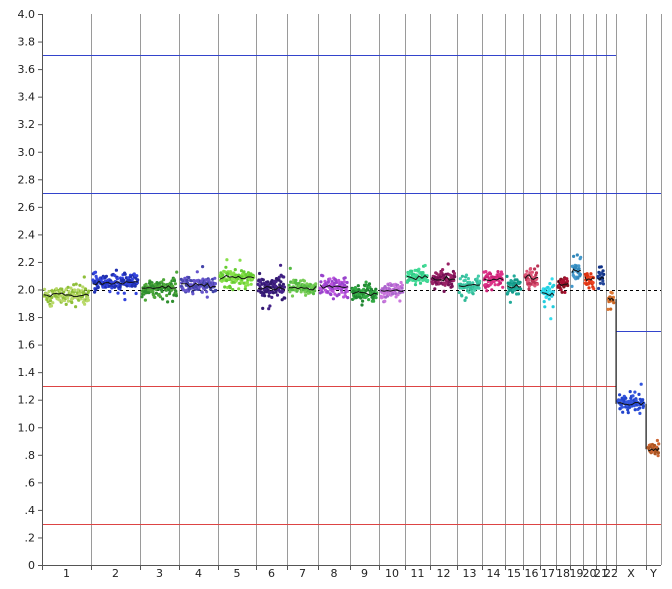 Image resolution: width=672 pixels, height=589 pixels. I want to click on y-tick-label: .8, so click(30, 455).